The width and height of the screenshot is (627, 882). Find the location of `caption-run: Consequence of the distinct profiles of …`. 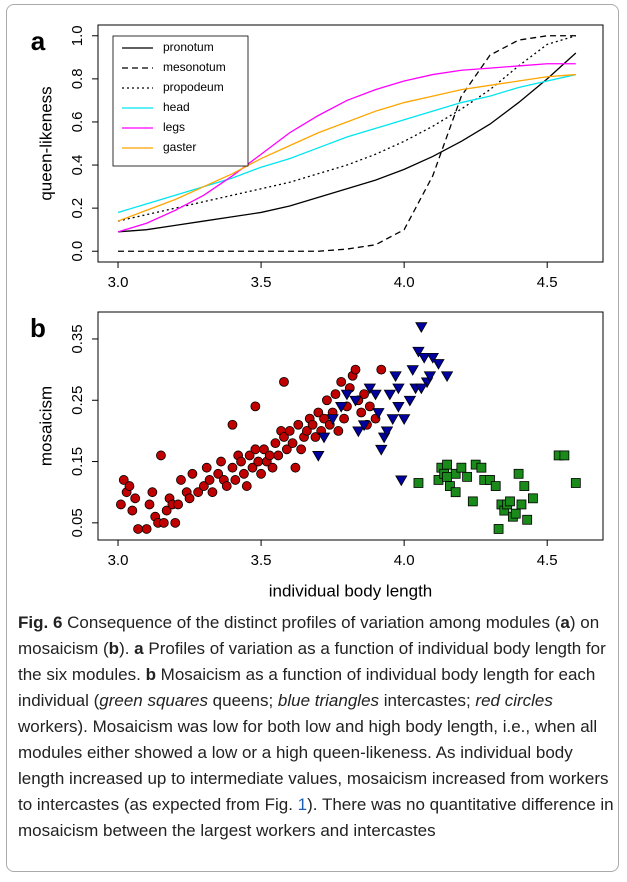

caption-run: Consequence of the distinct profiles of … is located at coordinates (311, 622).